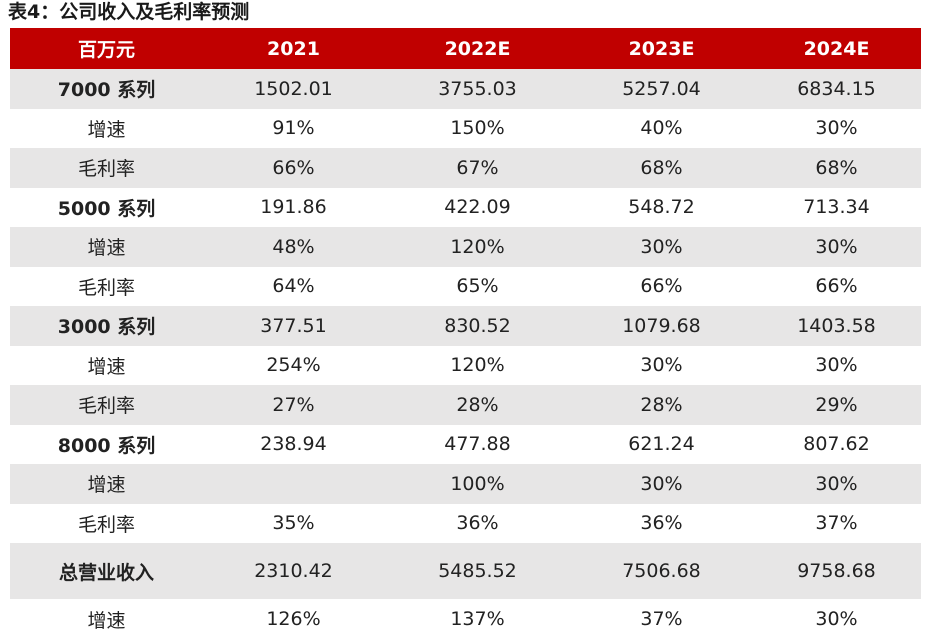 This screenshot has height=642, width=926. I want to click on table-row: 5000 系列 191.86 422.09 548.72 713.34, so click(465, 208).